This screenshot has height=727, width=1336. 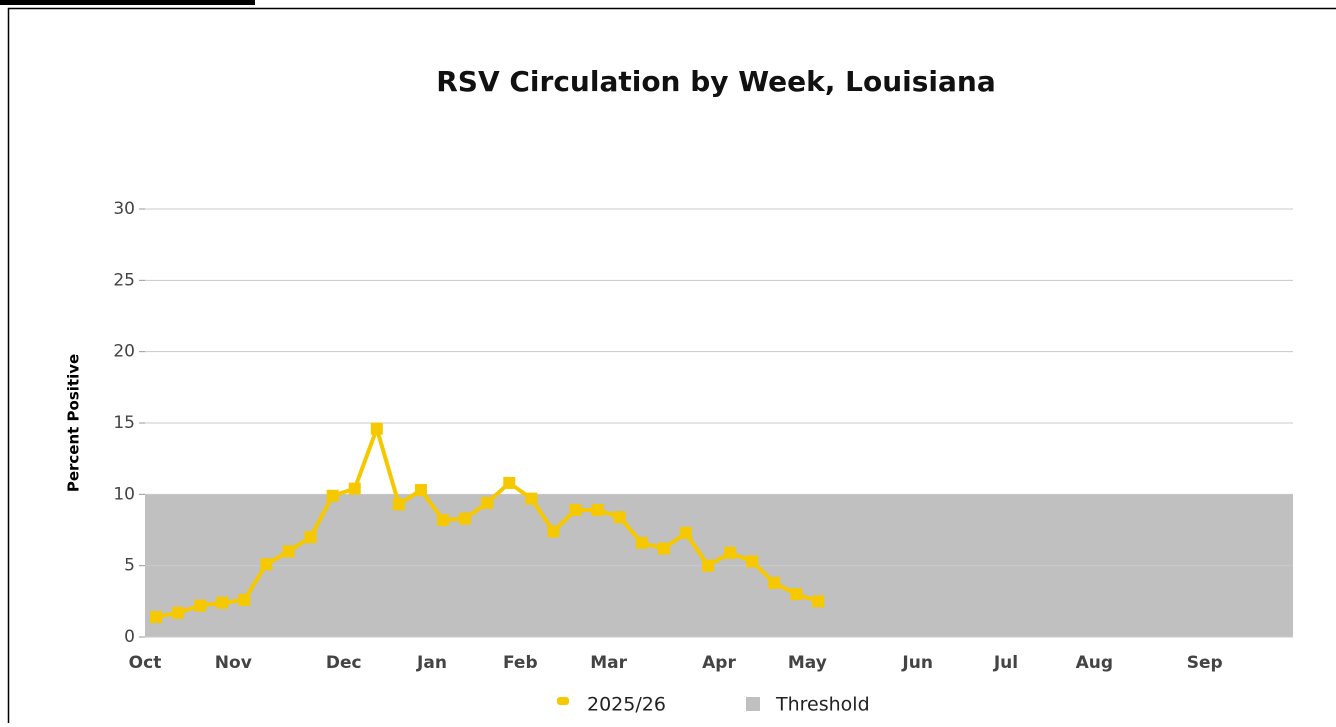 What do you see at coordinates (626, 705) in the screenshot?
I see `legend-label: 2025/26` at bounding box center [626, 705].